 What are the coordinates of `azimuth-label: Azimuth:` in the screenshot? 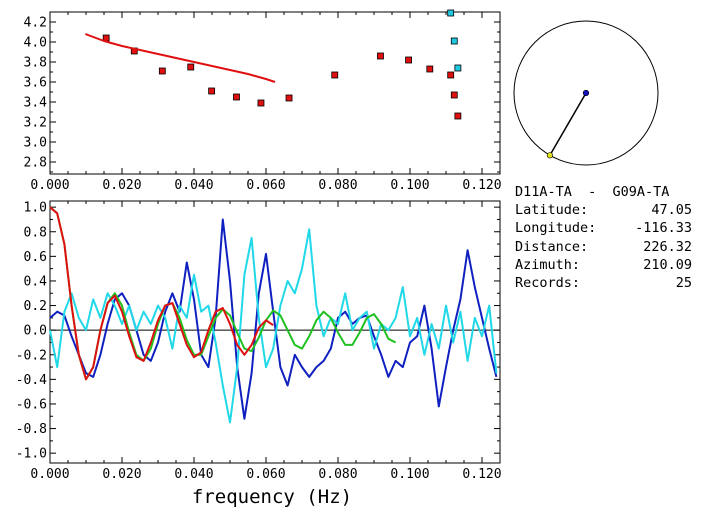 It's located at (548, 264).